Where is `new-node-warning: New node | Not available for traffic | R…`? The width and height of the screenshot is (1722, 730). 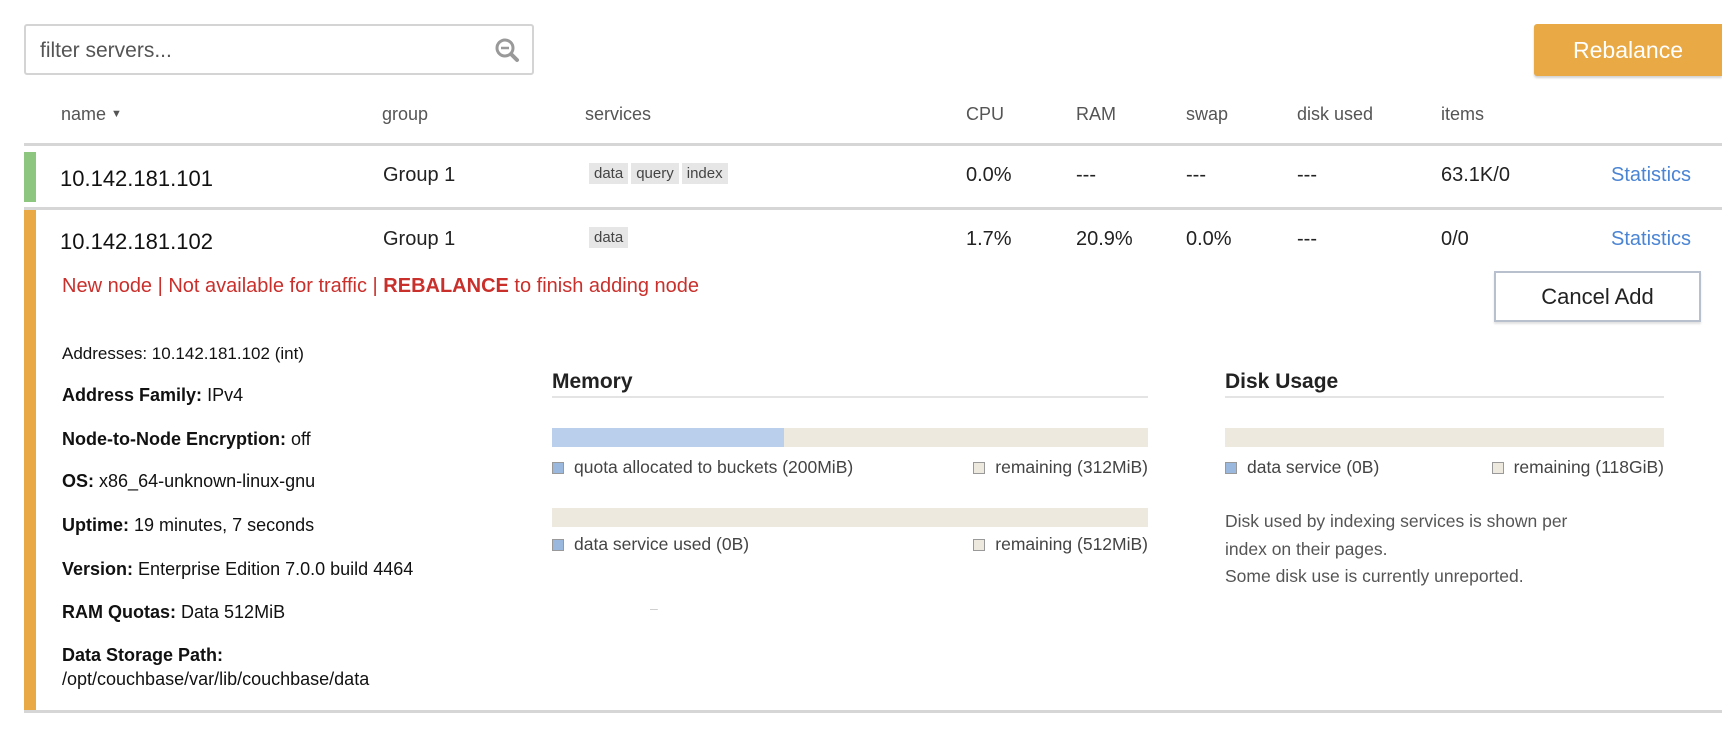
new-node-warning: New node | Not available for traffic | R… is located at coordinates (380, 286).